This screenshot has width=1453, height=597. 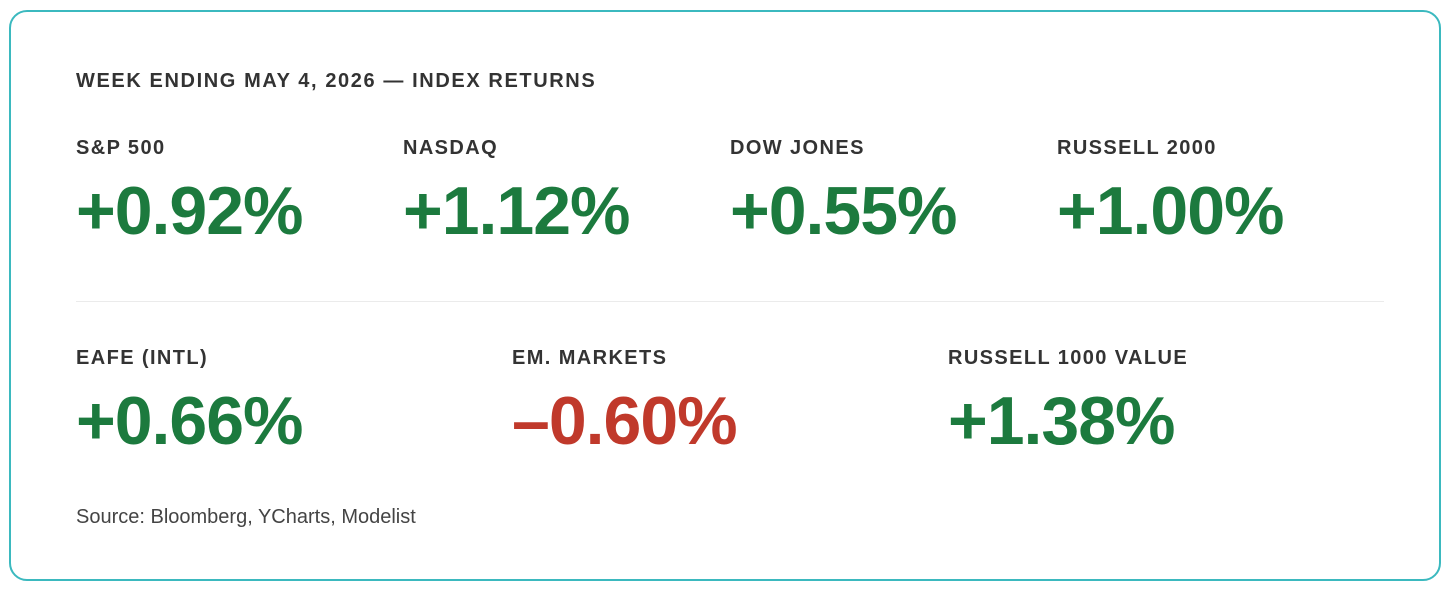 I want to click on stat-value: –0.60%, so click(x=625, y=421).